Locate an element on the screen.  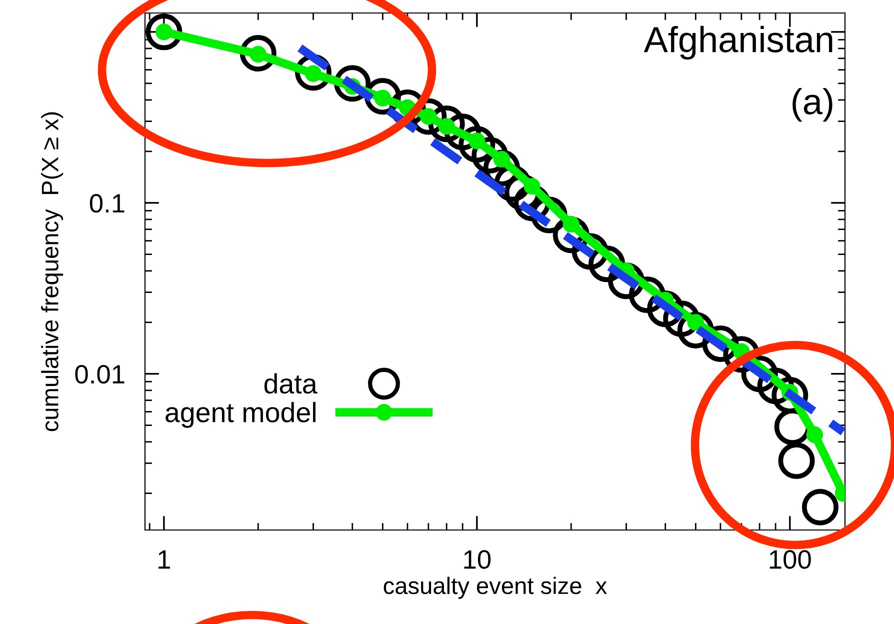
y-tick-label: 0.1 is located at coordinates (107, 203).